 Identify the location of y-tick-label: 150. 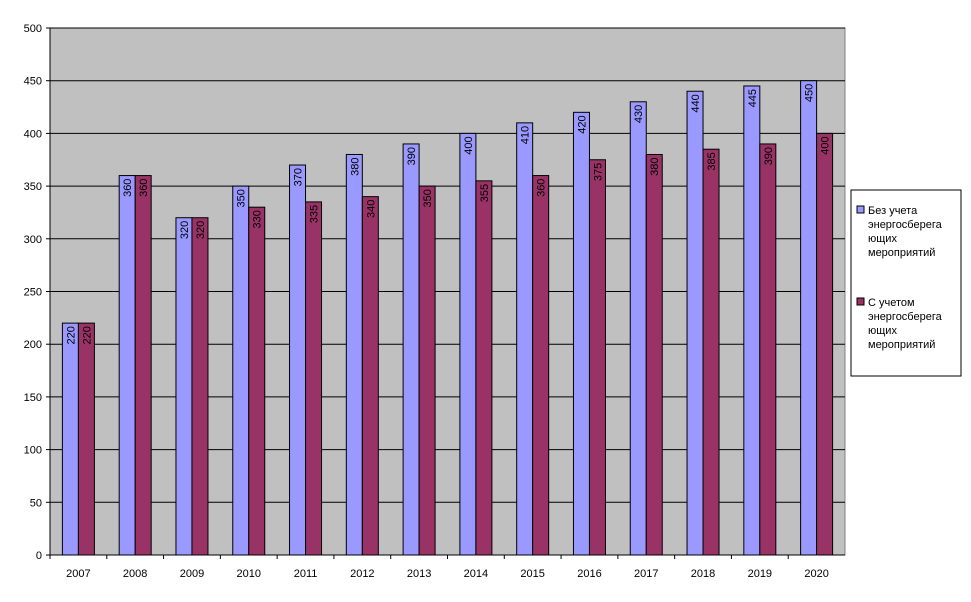
(33, 398).